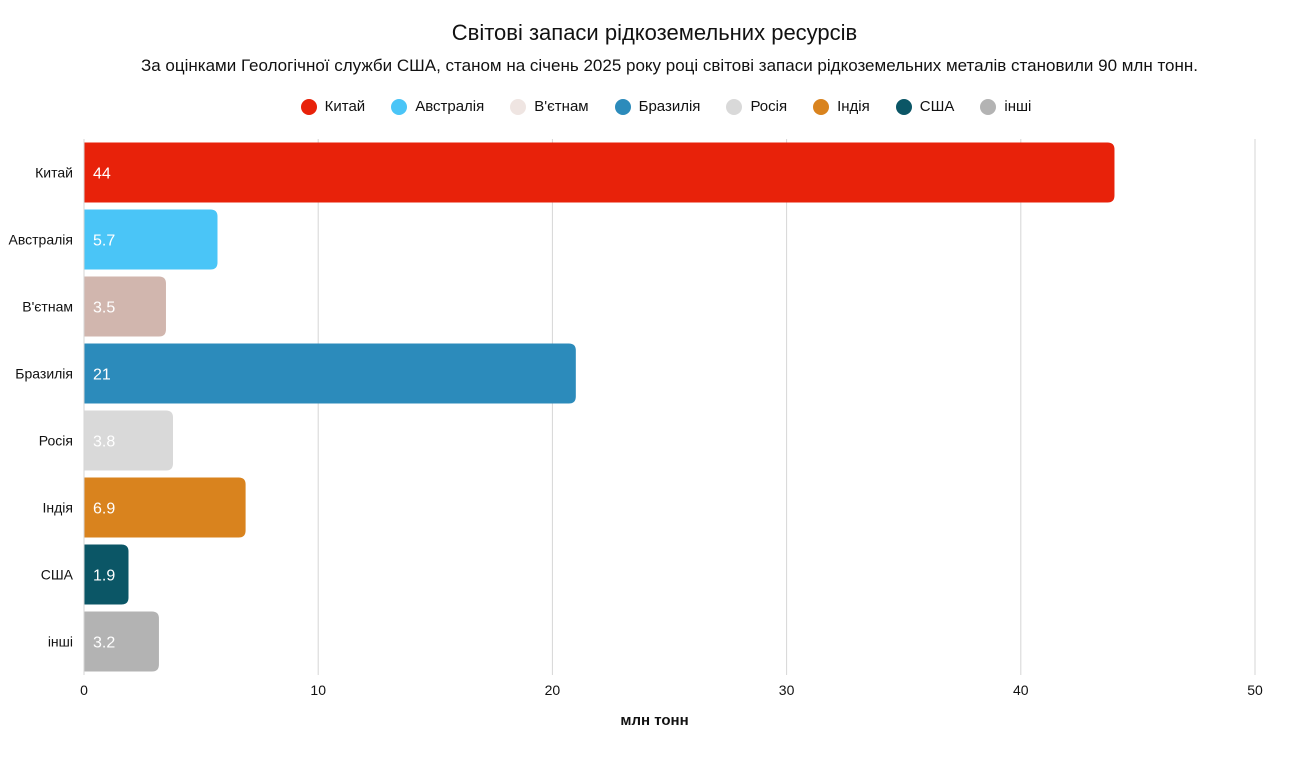 The height and width of the screenshot is (760, 1309). Describe the element at coordinates (54, 173) in the screenshot. I see `category-label: Китай` at that location.